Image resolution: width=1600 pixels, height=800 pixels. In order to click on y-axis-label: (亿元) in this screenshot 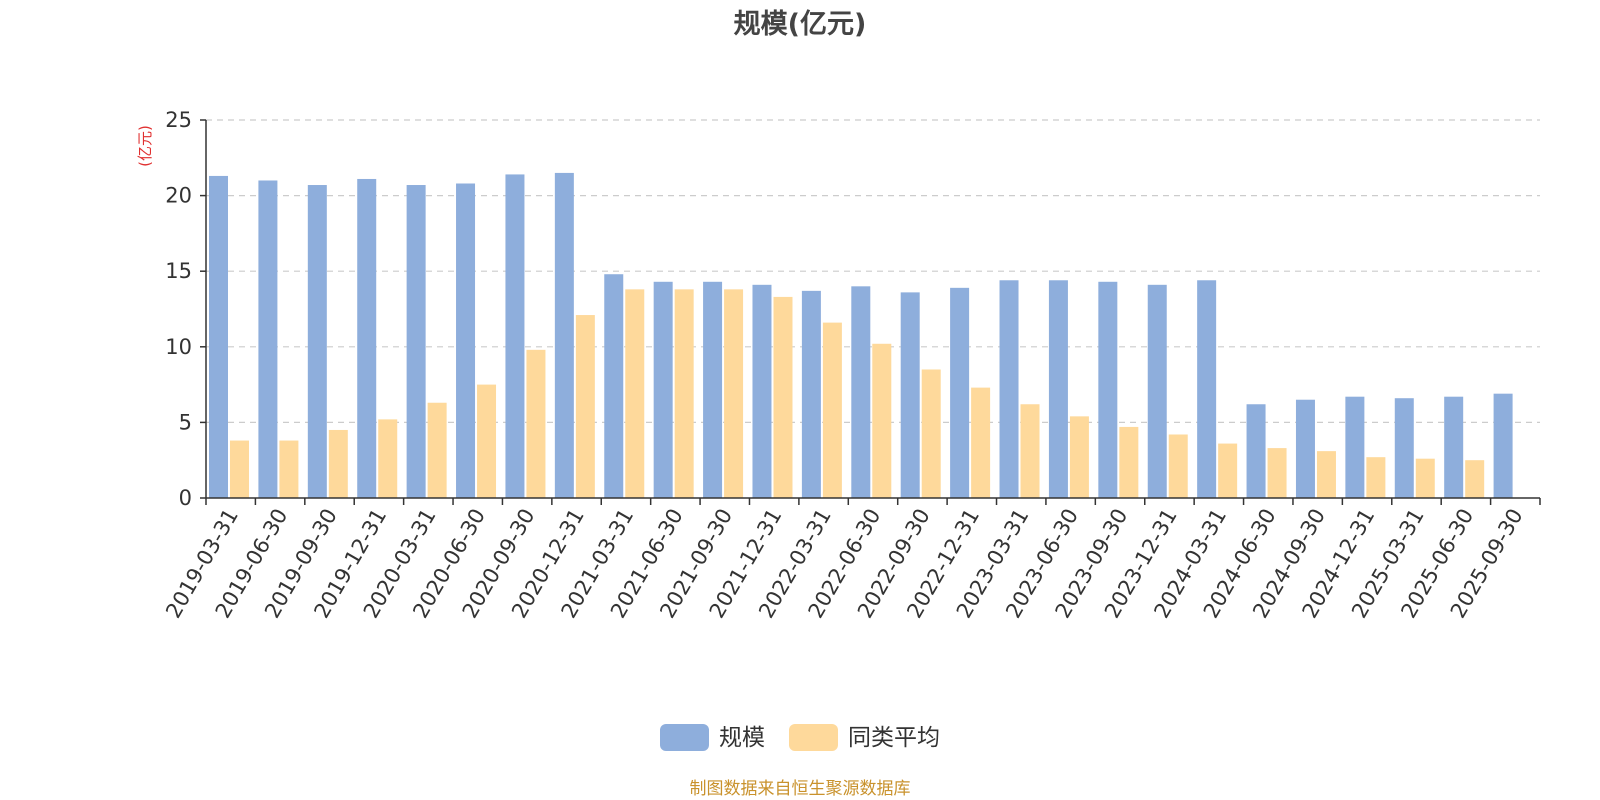, I will do `click(145, 146)`.